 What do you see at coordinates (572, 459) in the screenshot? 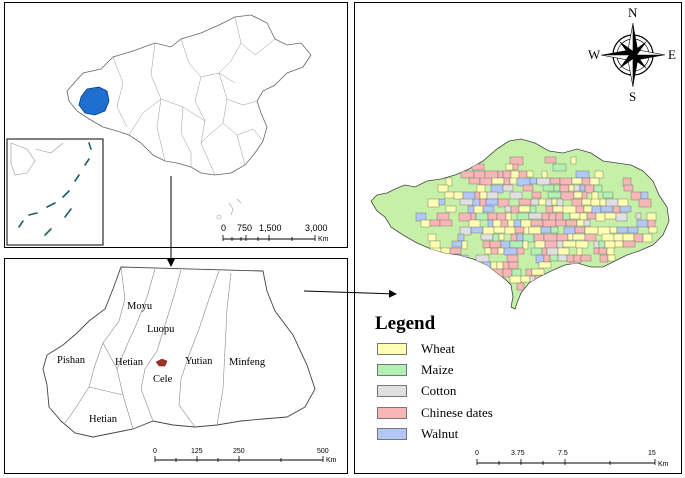
I see `study-scale-bar: 0 3.75 7.5 15 Km` at bounding box center [572, 459].